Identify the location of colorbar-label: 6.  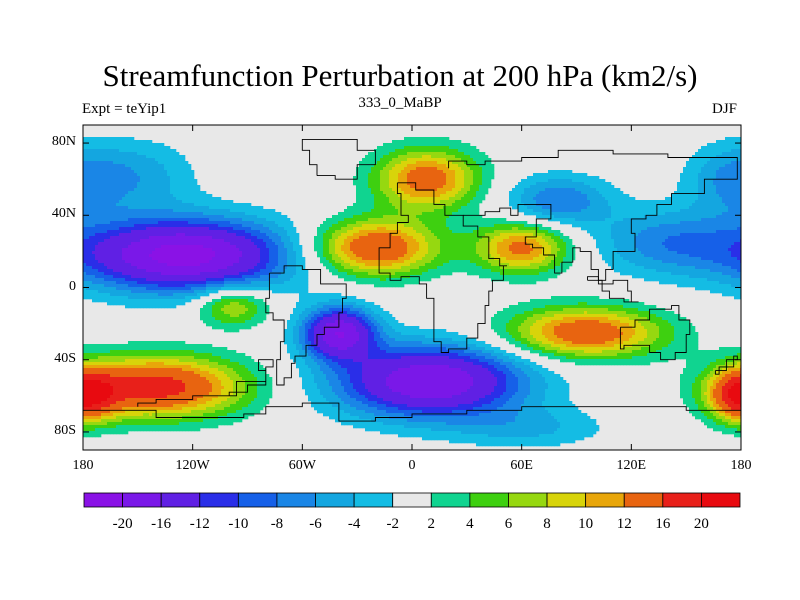
(508, 524).